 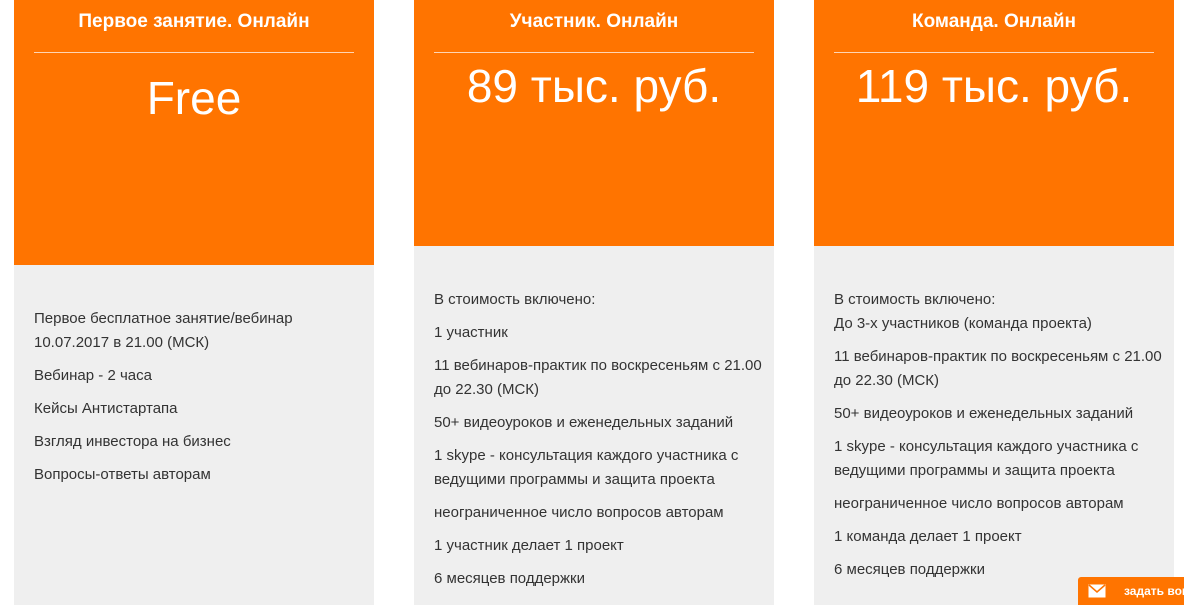 What do you see at coordinates (529, 545) in the screenshot?
I see `feature: 1 участник делает 1 проект` at bounding box center [529, 545].